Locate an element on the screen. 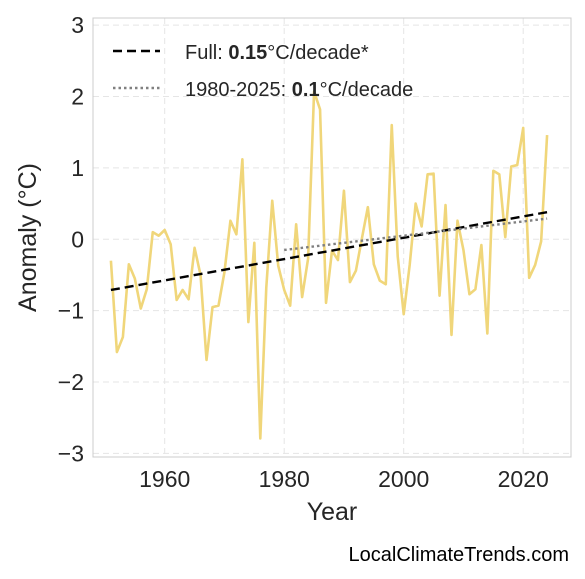 This screenshot has width=585, height=579. y-tick-label: −2 is located at coordinates (71, 382).